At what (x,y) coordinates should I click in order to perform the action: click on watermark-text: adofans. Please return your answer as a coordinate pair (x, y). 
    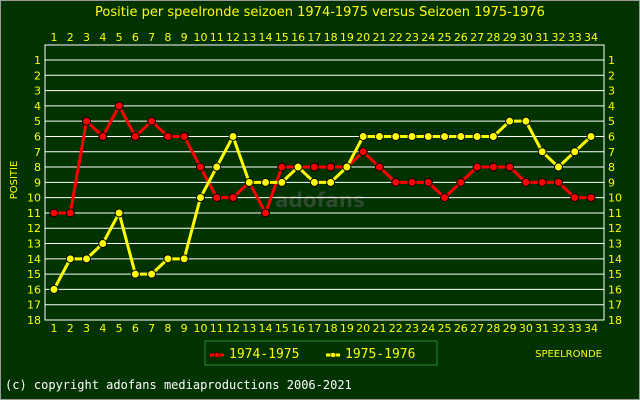
    Looking at the image, I should click on (320, 200).